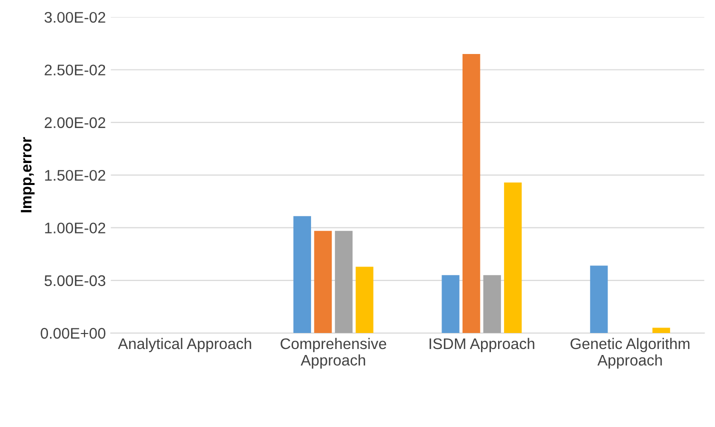 The height and width of the screenshot is (427, 715). Describe the element at coordinates (73, 333) in the screenshot. I see `y-tick-label: 0.00E+00` at that location.